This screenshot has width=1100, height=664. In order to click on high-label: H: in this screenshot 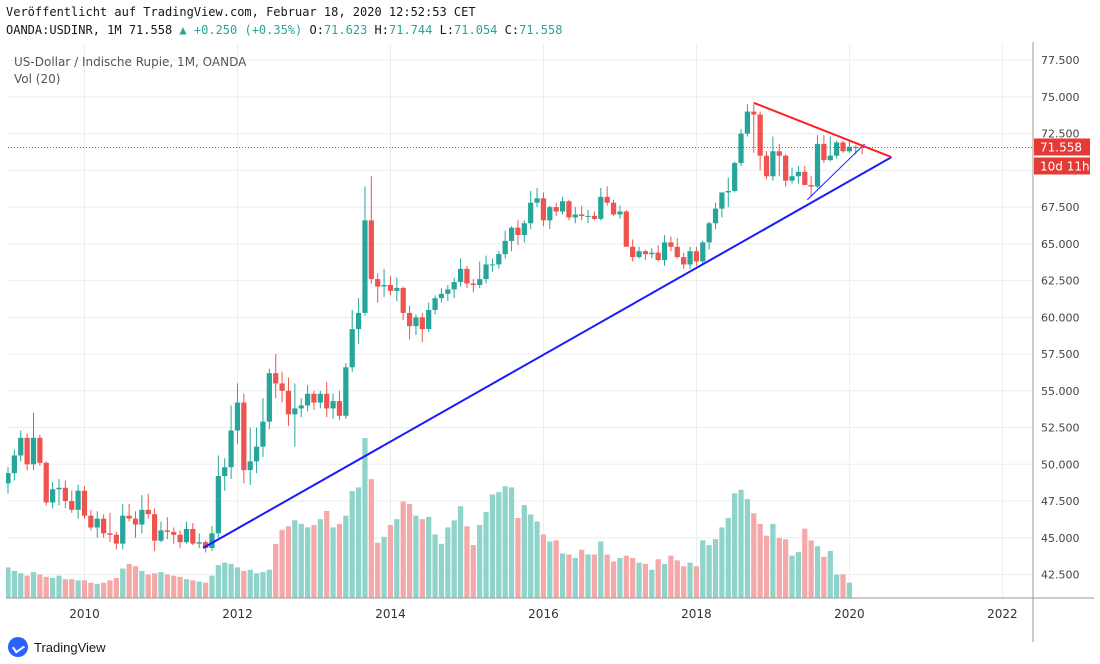, I will do `click(381, 30)`.